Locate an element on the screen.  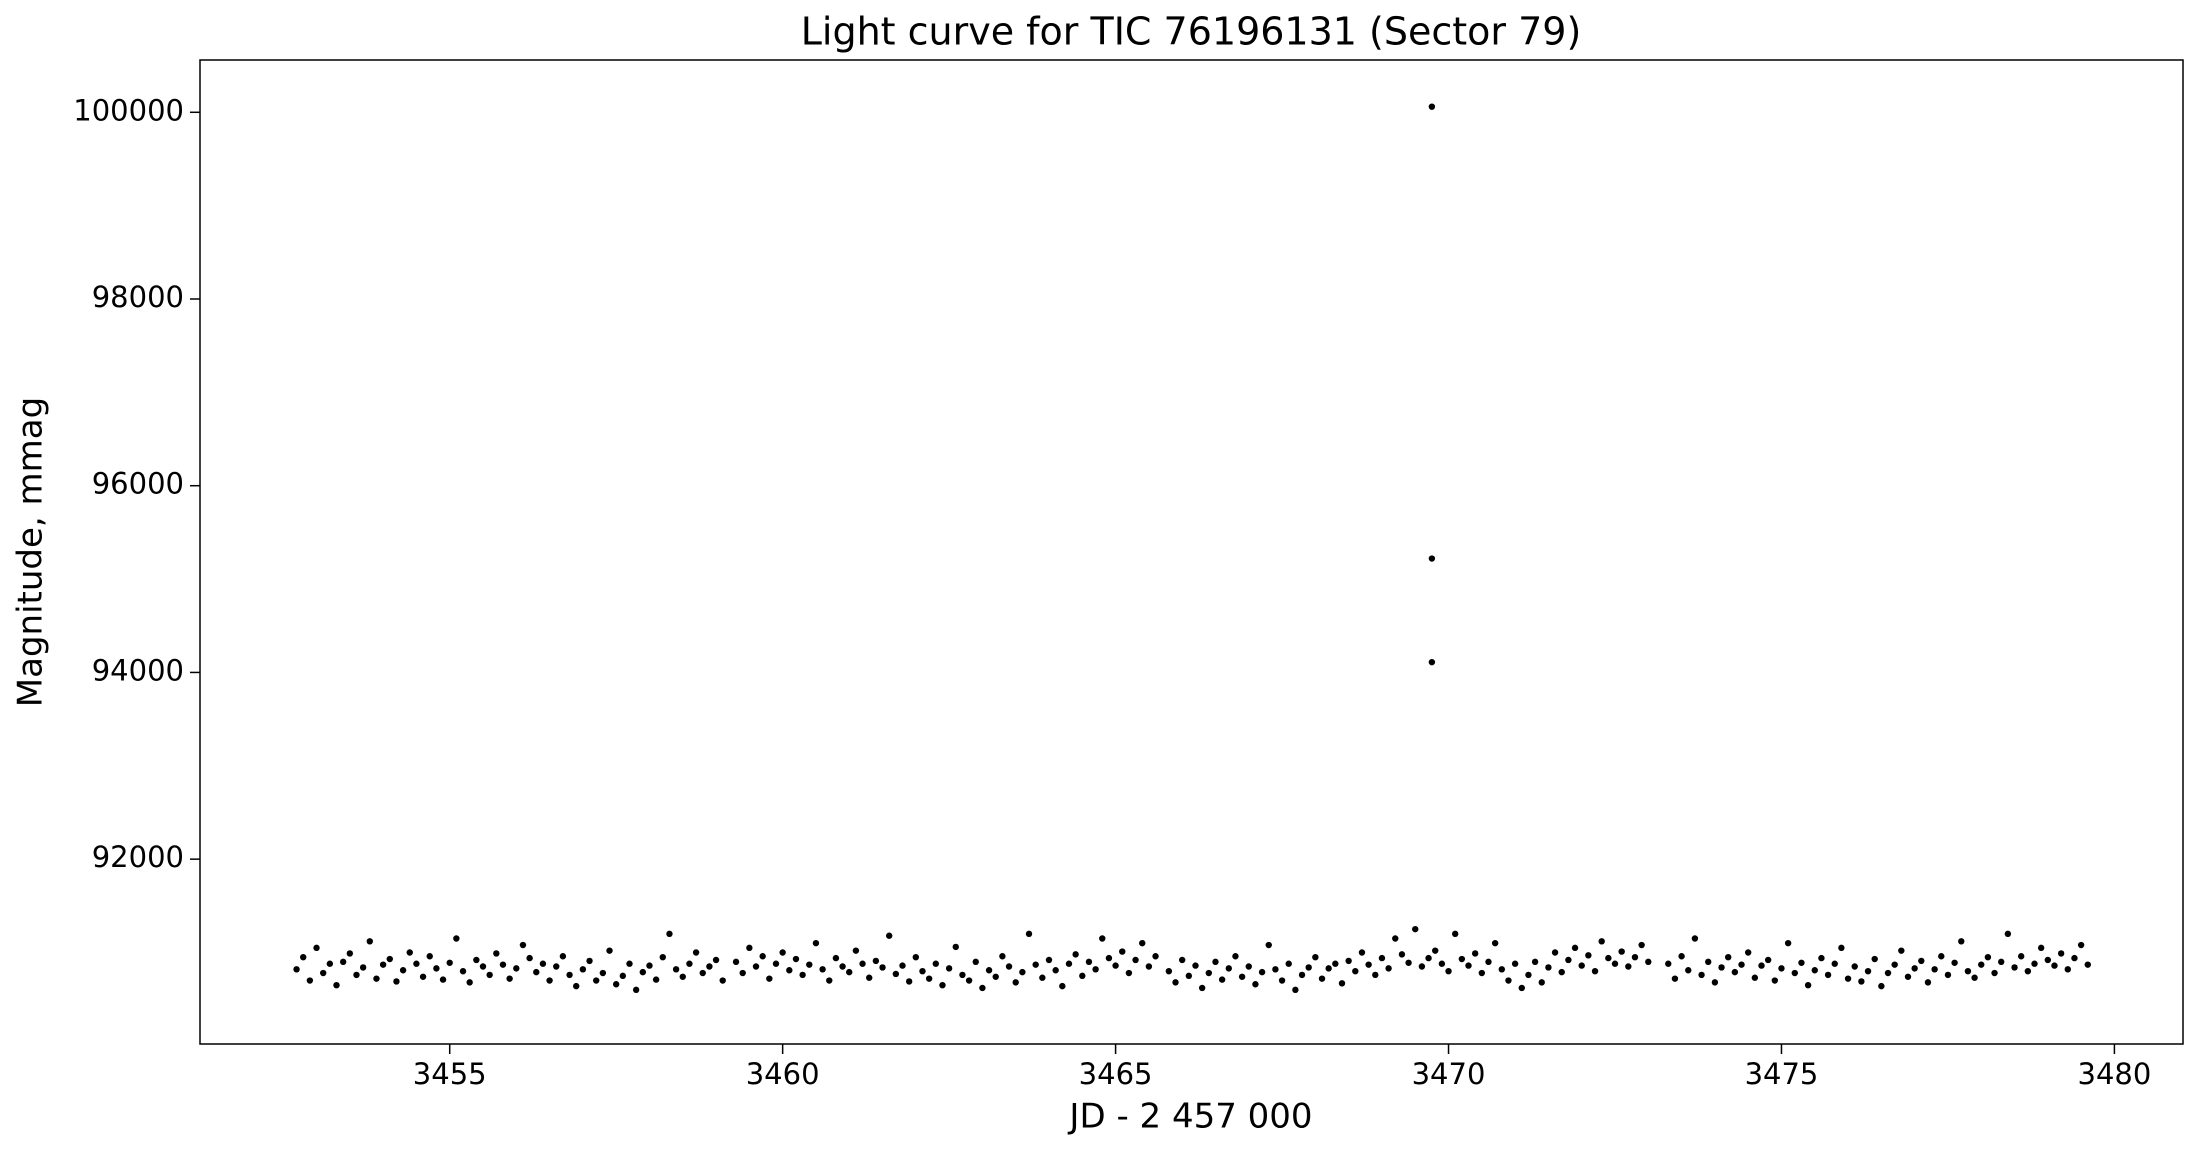
x-tick-label: 3480 is located at coordinates (2115, 1074).